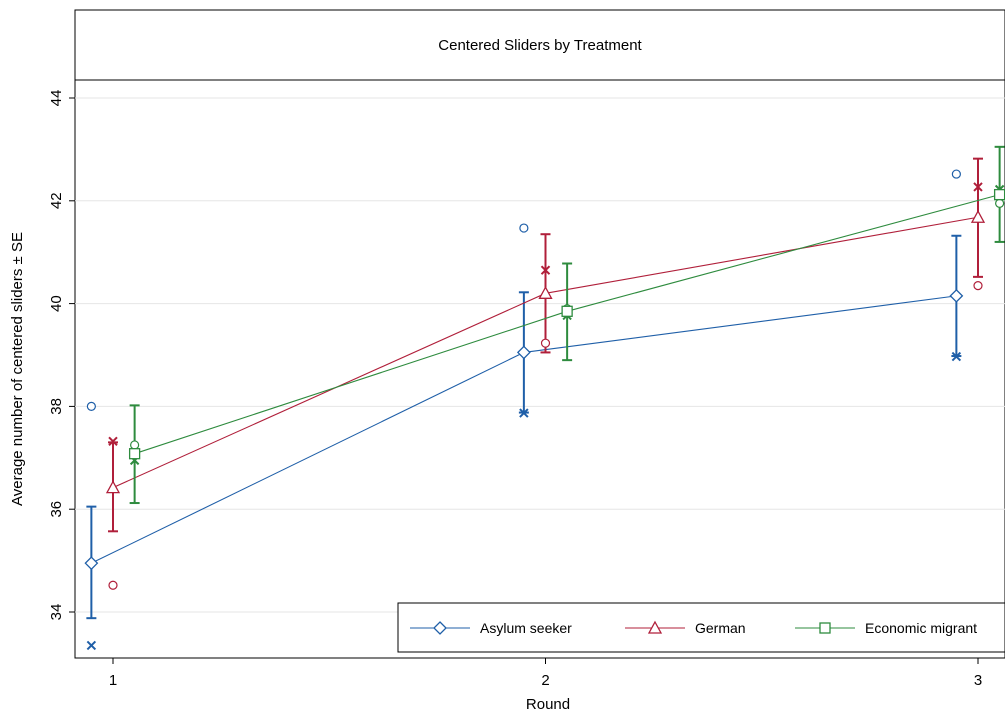  I want to click on legend-box, so click(701, 627).